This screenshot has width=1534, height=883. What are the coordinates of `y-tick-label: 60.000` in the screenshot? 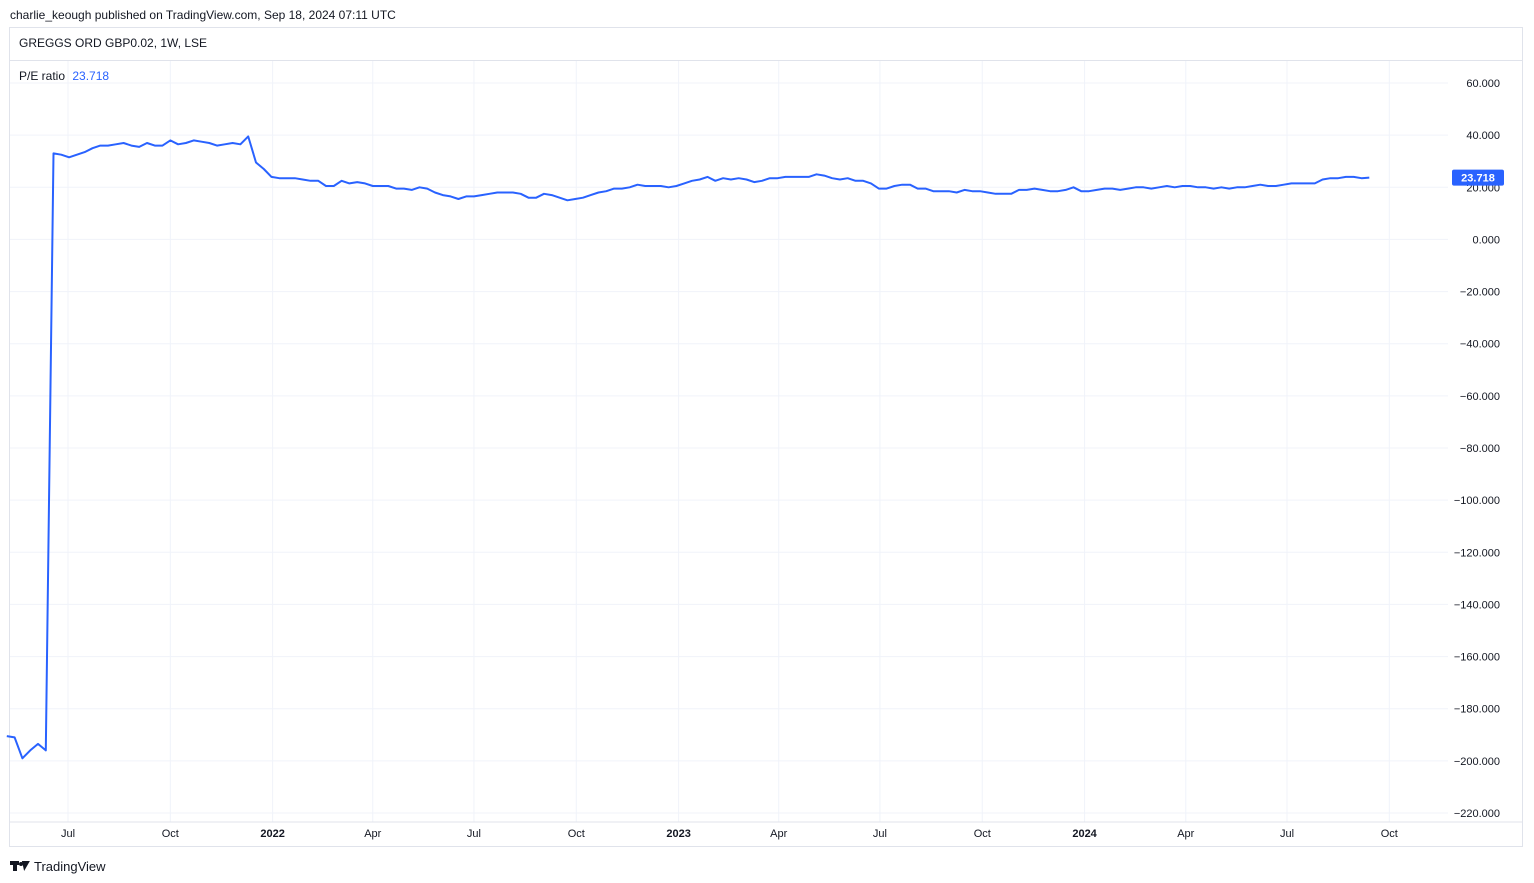 It's located at (1483, 84).